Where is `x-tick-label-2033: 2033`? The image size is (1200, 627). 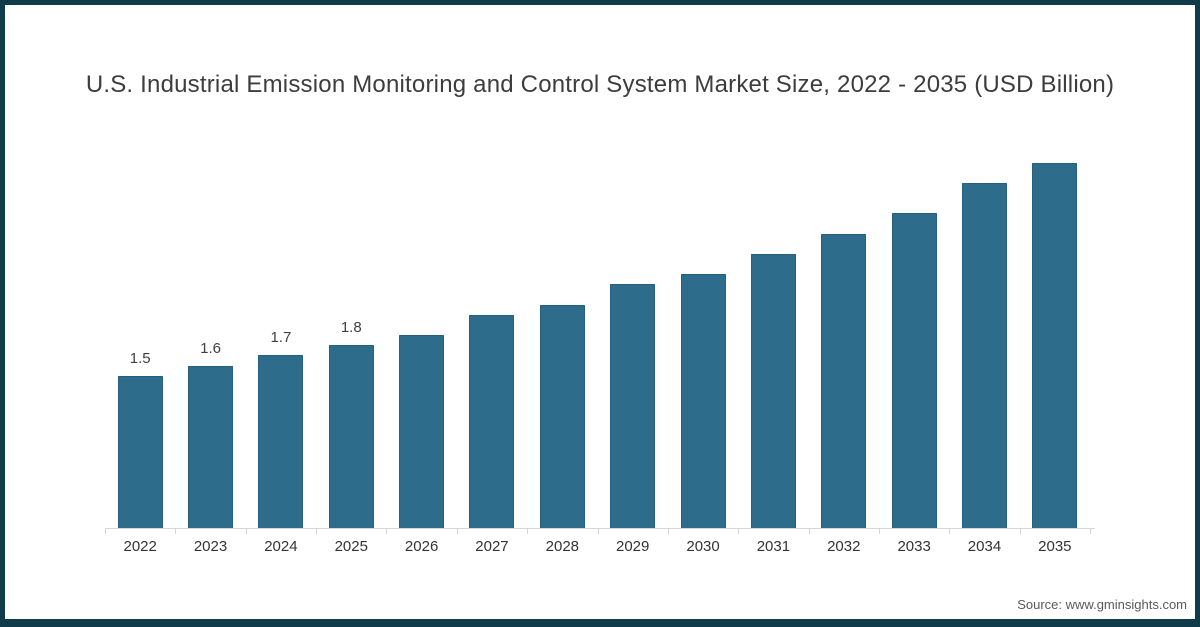 x-tick-label-2033: 2033 is located at coordinates (914, 546).